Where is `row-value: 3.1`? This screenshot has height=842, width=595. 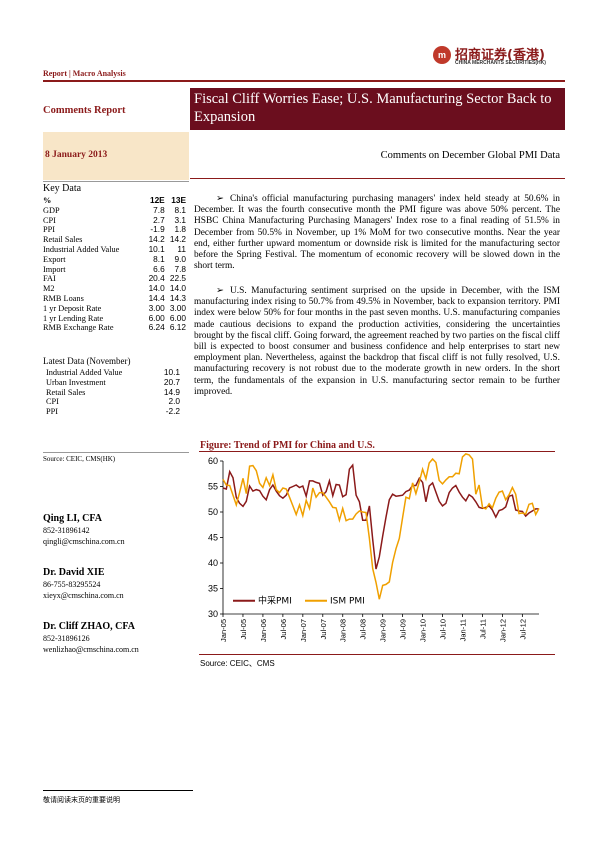 row-value: 3.1 is located at coordinates (180, 219).